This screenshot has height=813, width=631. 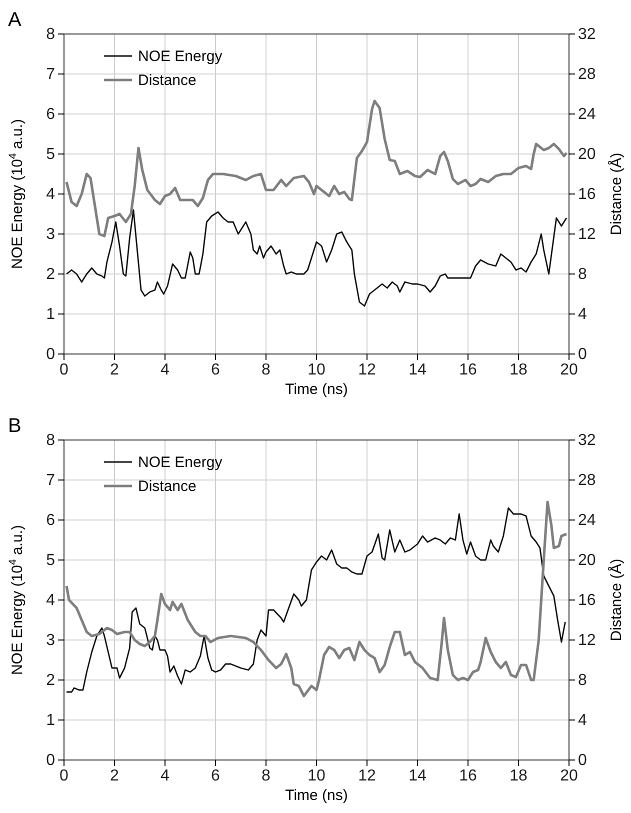 I want to click on chart-title: B, so click(x=15, y=426).